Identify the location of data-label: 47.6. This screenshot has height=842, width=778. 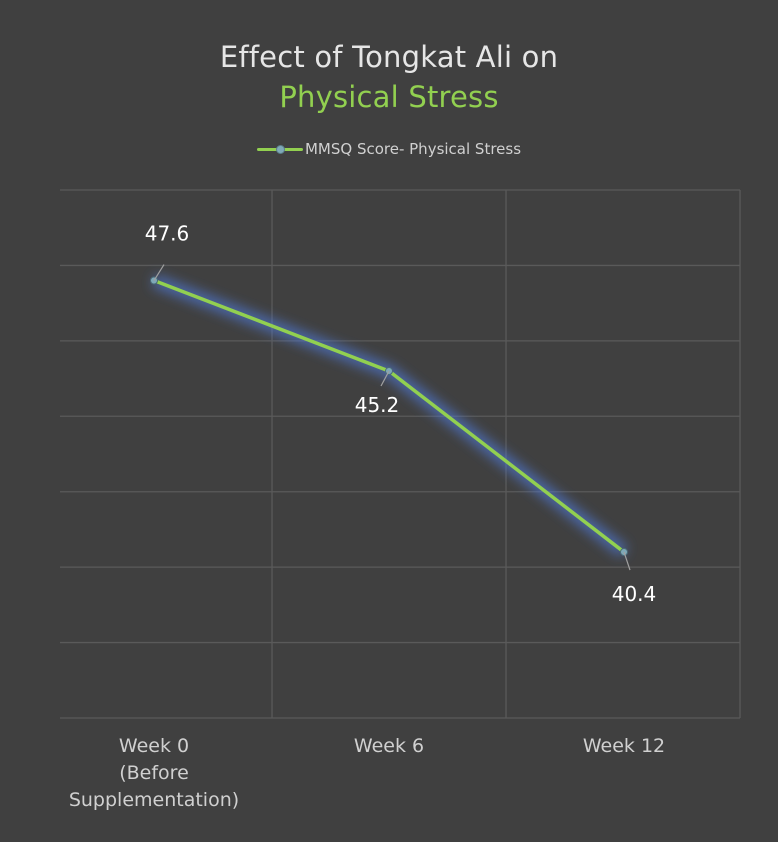
(167, 234).